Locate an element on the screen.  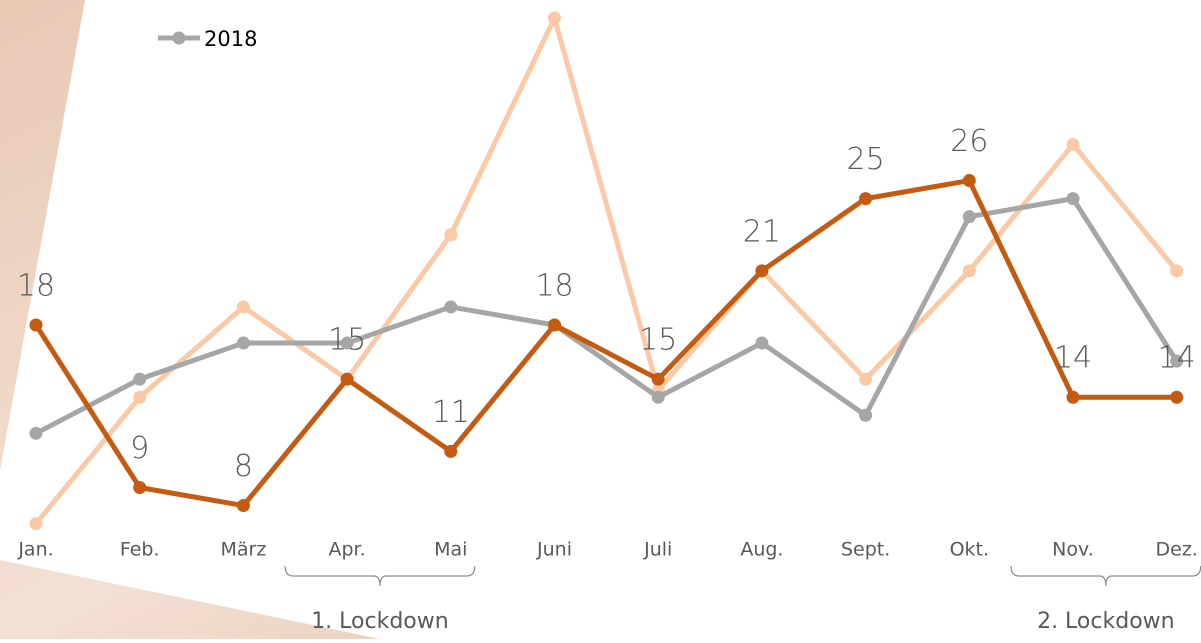
annotation: 2. Lockdown is located at coordinates (1106, 621).